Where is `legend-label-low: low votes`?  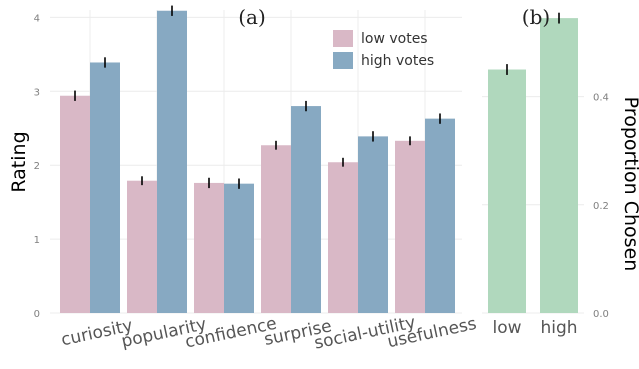 legend-label-low: low votes is located at coordinates (394, 39).